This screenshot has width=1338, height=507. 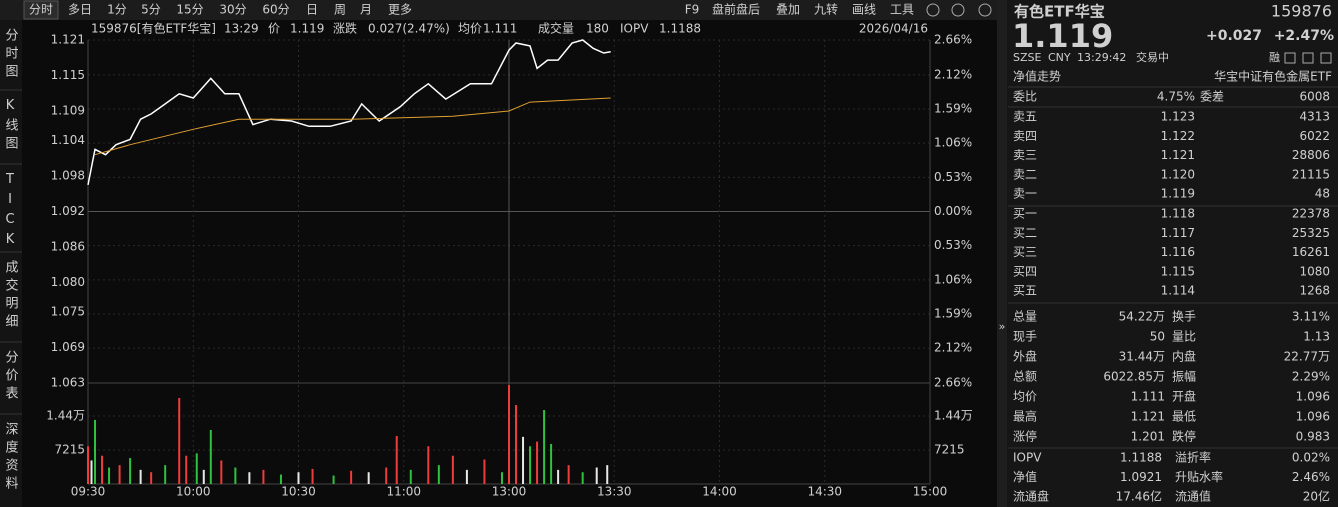 What do you see at coordinates (826, 9) in the screenshot?
I see `toolbar-tool: 九转` at bounding box center [826, 9].